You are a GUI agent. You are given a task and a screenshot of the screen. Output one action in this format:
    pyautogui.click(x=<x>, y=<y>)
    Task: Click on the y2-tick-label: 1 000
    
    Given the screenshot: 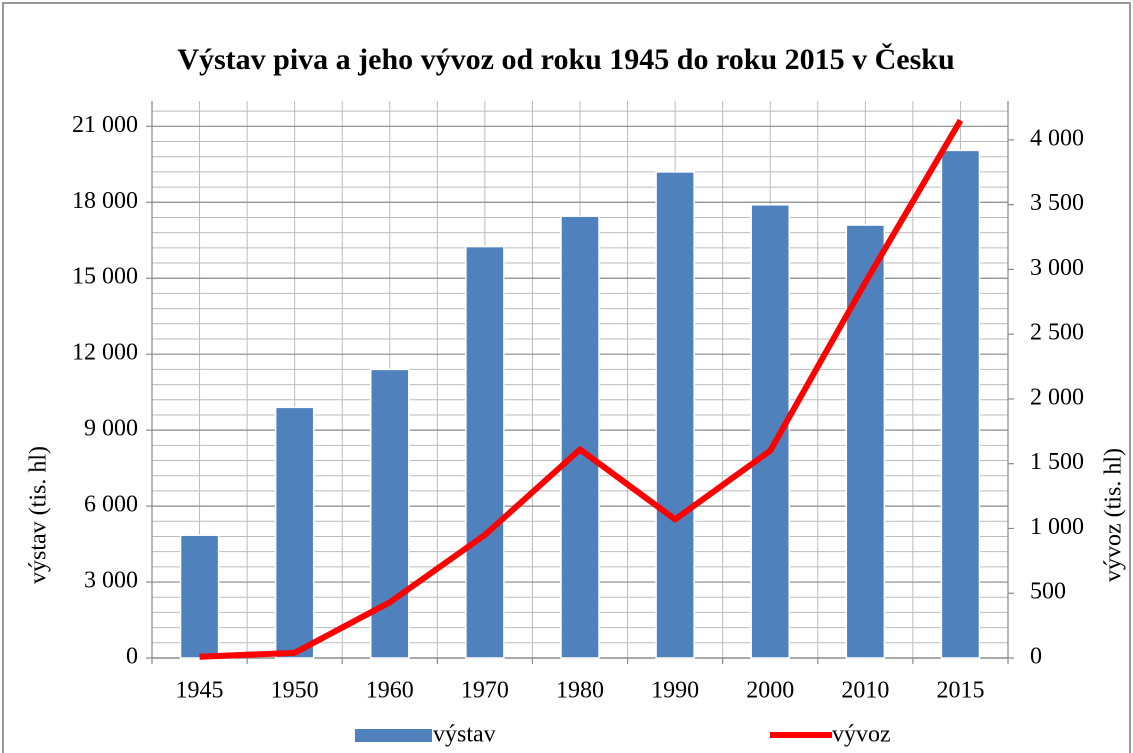 What is the action you would take?
    pyautogui.click(x=1057, y=527)
    